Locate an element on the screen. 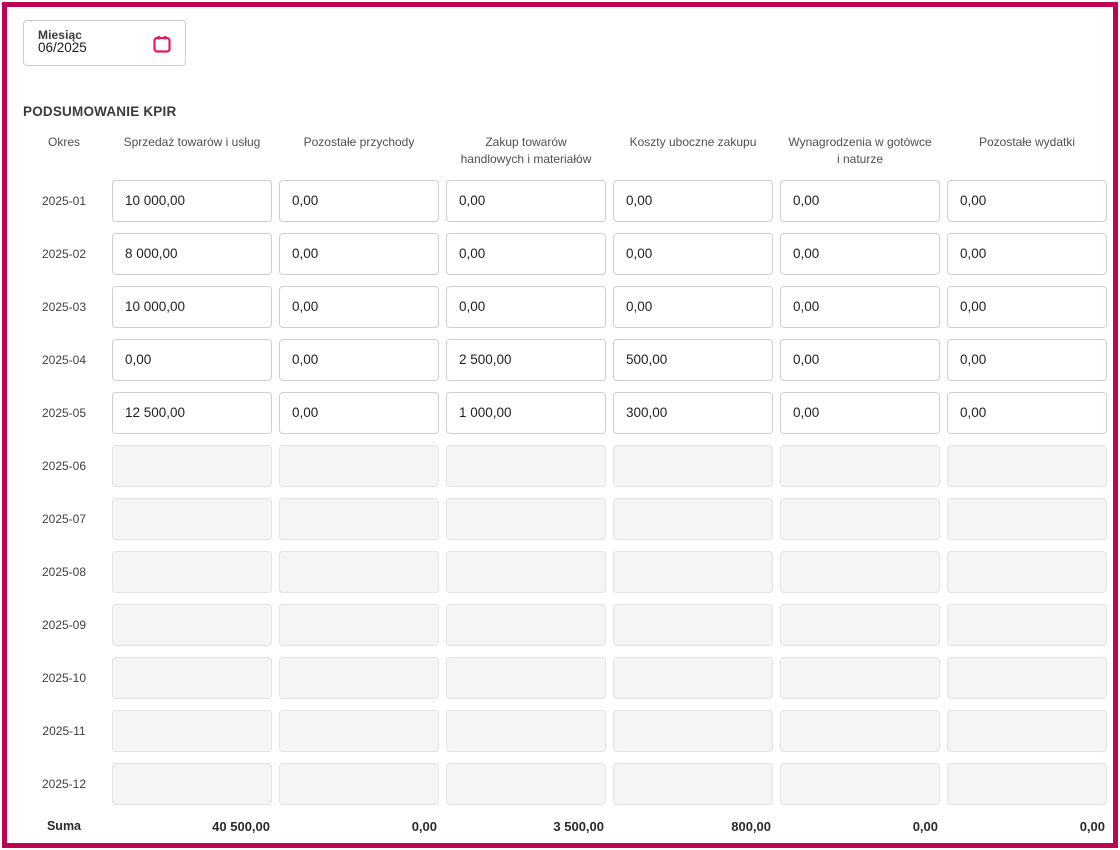 The height and width of the screenshot is (850, 1120). amount-input-2025-06-col5 is located at coordinates (1027, 465).